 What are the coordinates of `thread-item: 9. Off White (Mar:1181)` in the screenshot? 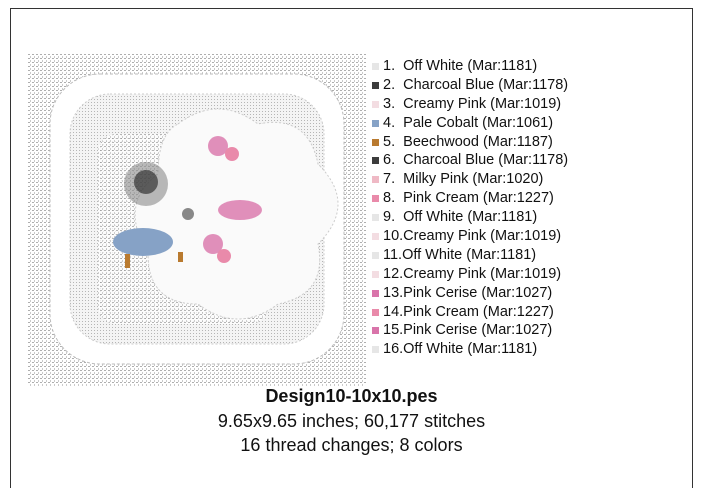 It's located at (470, 217).